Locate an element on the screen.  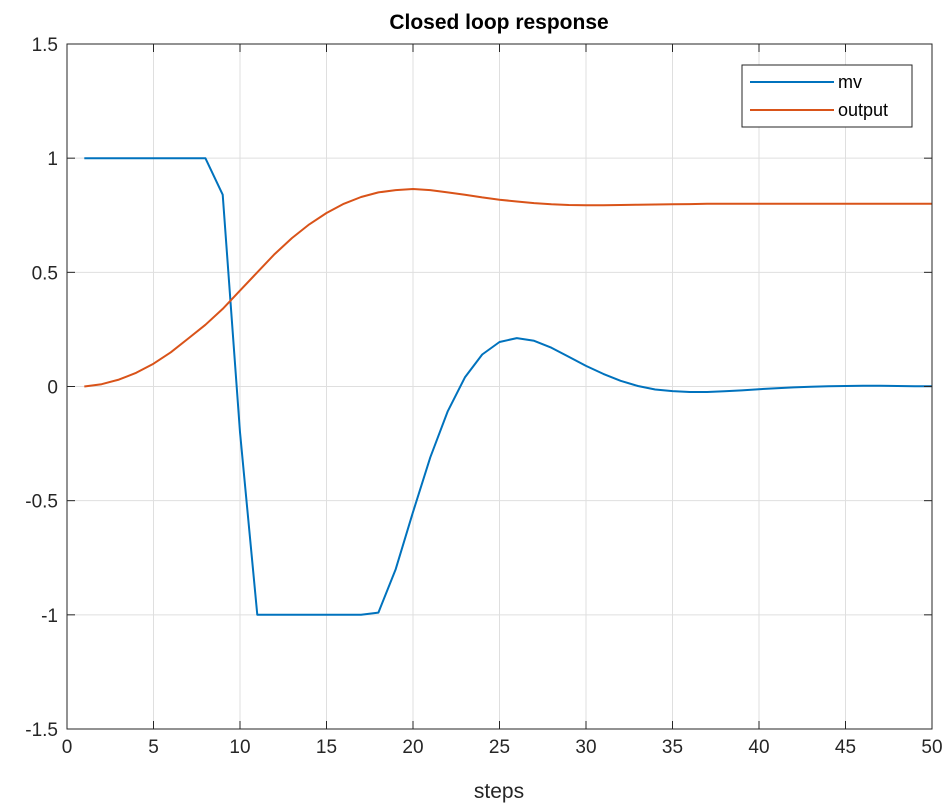
legend-box is located at coordinates (827, 96).